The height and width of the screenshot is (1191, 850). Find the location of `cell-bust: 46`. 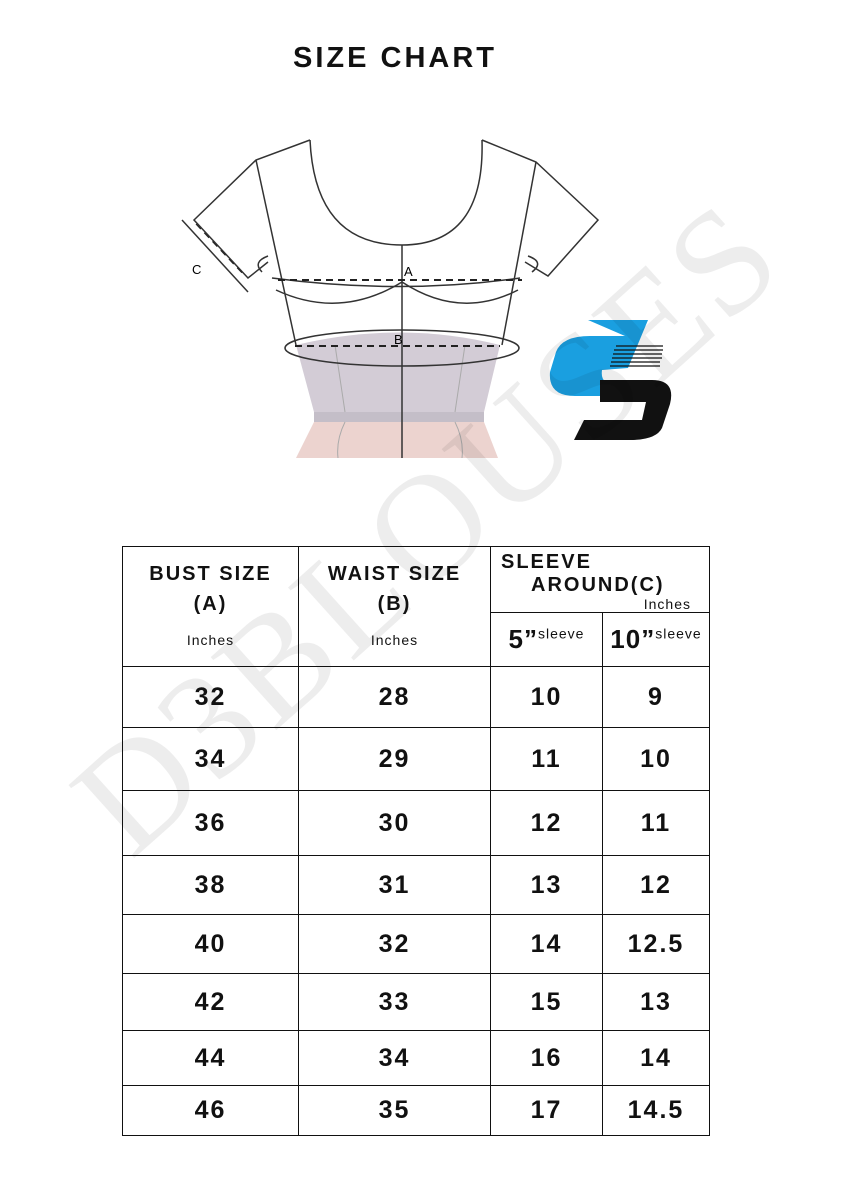

cell-bust: 46 is located at coordinates (210, 1110).